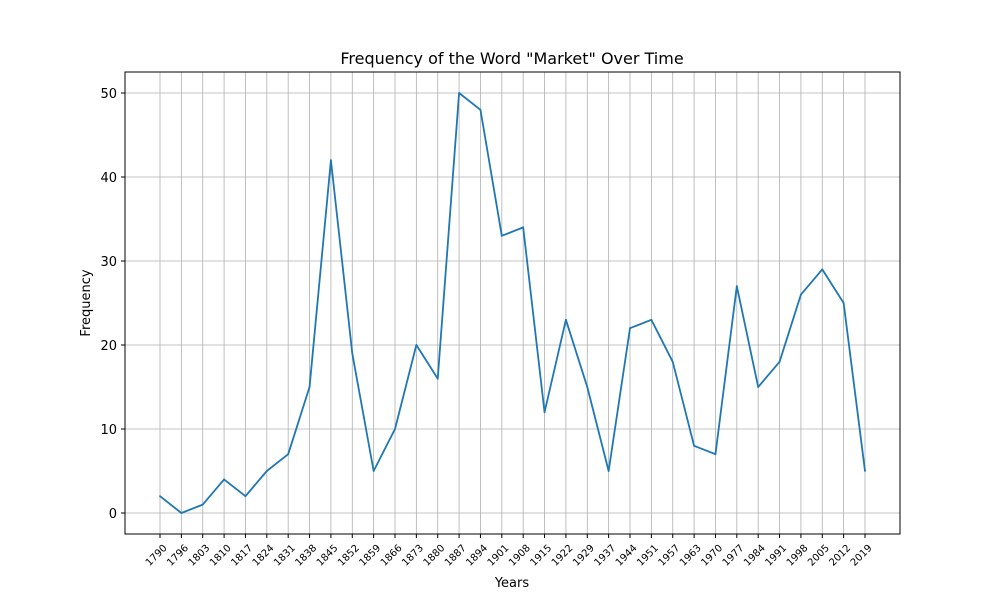  What do you see at coordinates (512, 583) in the screenshot?
I see `x-axis-label: Years` at bounding box center [512, 583].